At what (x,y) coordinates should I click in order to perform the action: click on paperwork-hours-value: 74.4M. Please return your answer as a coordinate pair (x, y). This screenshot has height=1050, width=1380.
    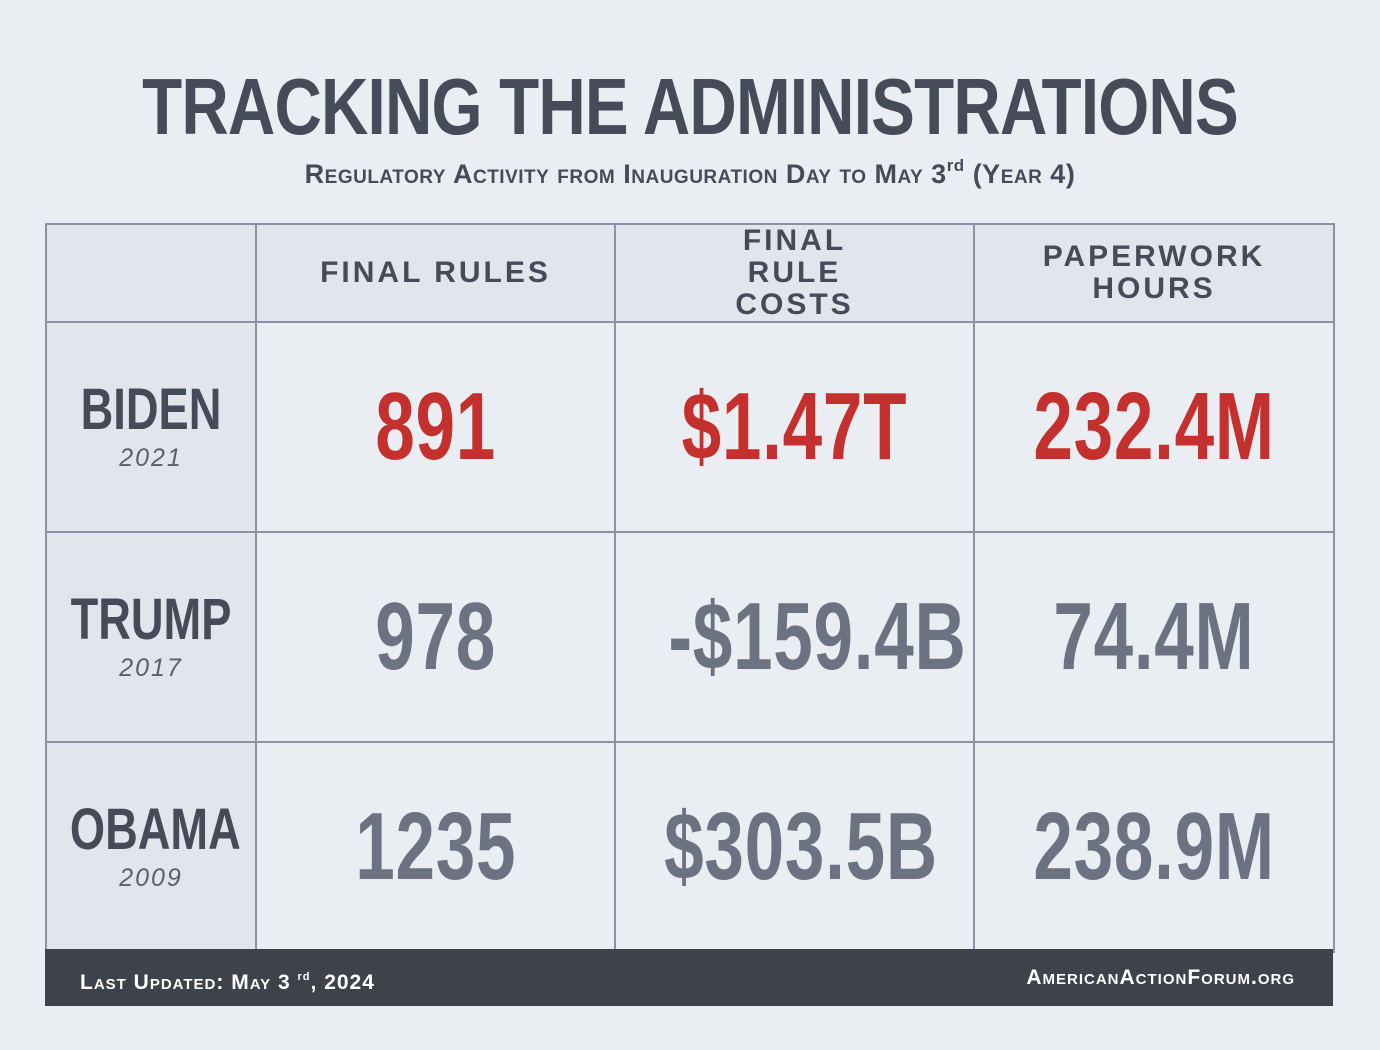
    Looking at the image, I should click on (1154, 636).